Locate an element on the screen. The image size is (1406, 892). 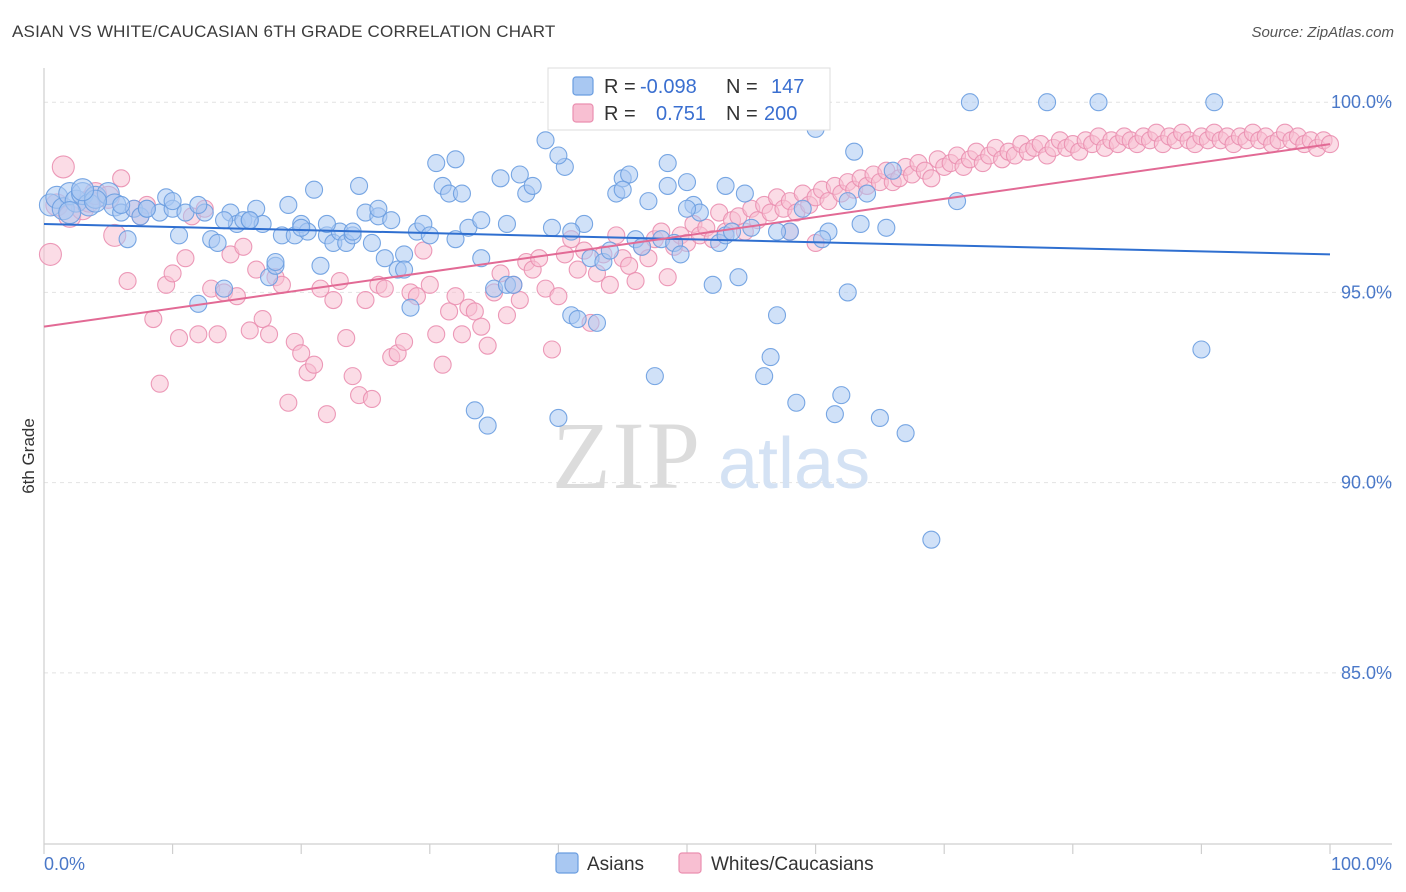
y-tick-label: 100.0% is located at coordinates (1361, 102).